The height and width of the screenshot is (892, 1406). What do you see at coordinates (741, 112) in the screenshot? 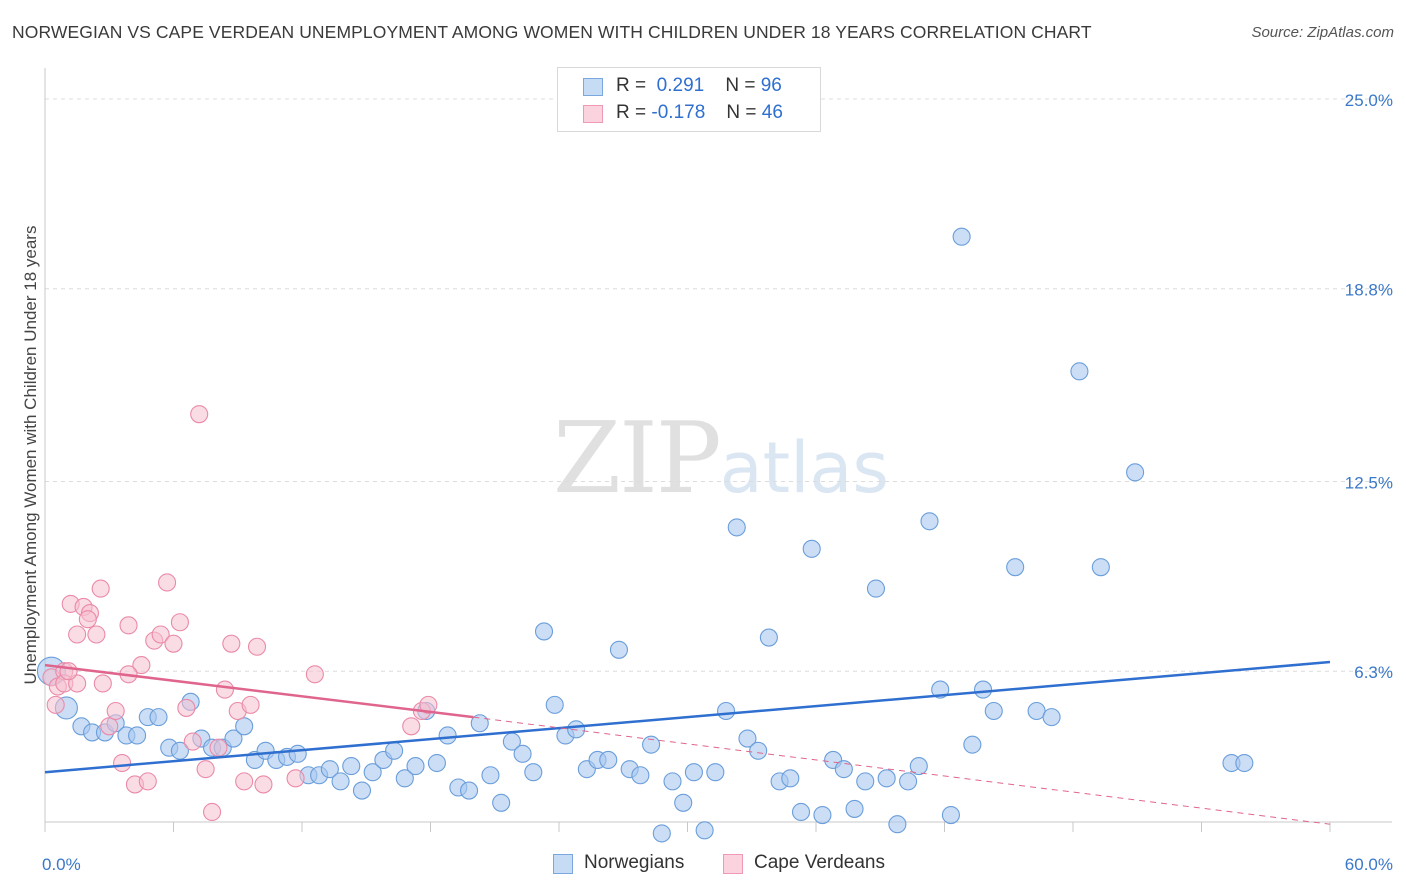
I see `legend-n-label: N =` at bounding box center [741, 112].